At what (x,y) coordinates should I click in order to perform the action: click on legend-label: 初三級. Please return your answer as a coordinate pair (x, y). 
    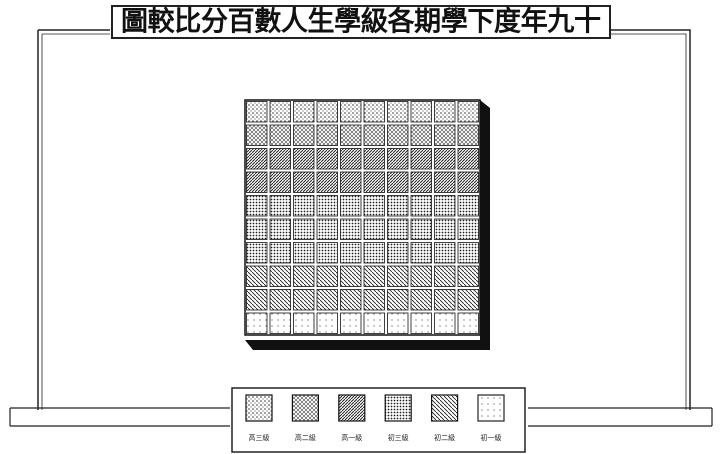
    Looking at the image, I should click on (398, 437).